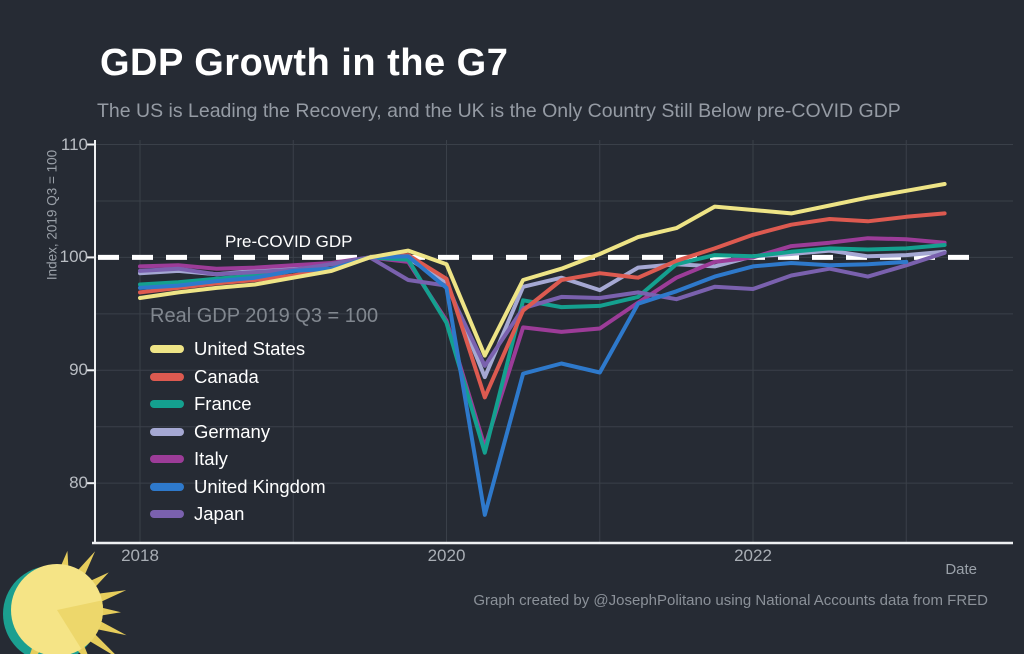 This screenshot has width=1024, height=654. I want to click on legend-item-france: France, so click(264, 403).